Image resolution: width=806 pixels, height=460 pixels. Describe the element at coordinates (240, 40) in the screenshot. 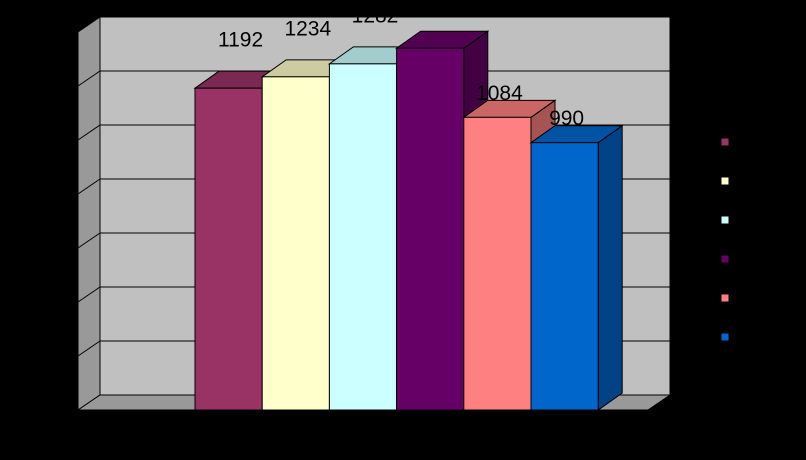

I see `value-label: 1192` at that location.